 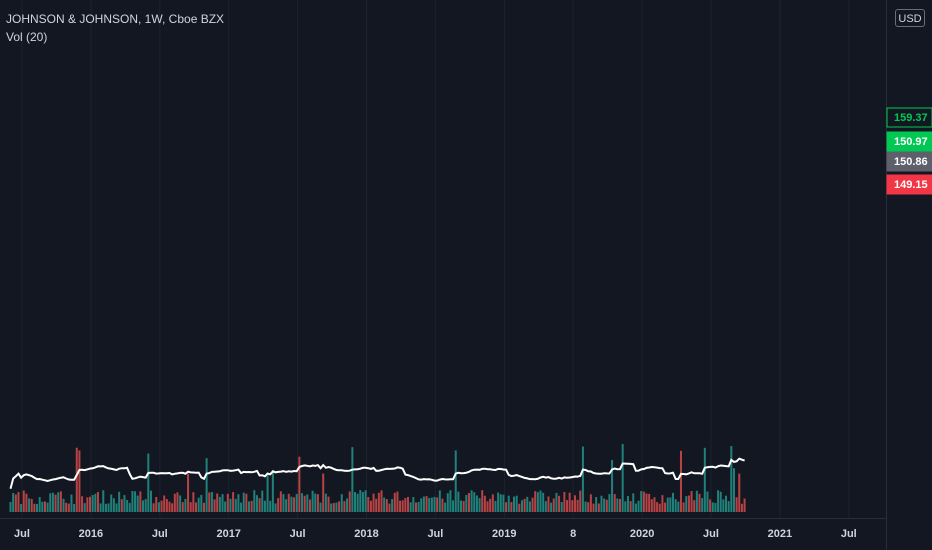 What do you see at coordinates (910, 18) in the screenshot?
I see `currency-button: USD` at bounding box center [910, 18].